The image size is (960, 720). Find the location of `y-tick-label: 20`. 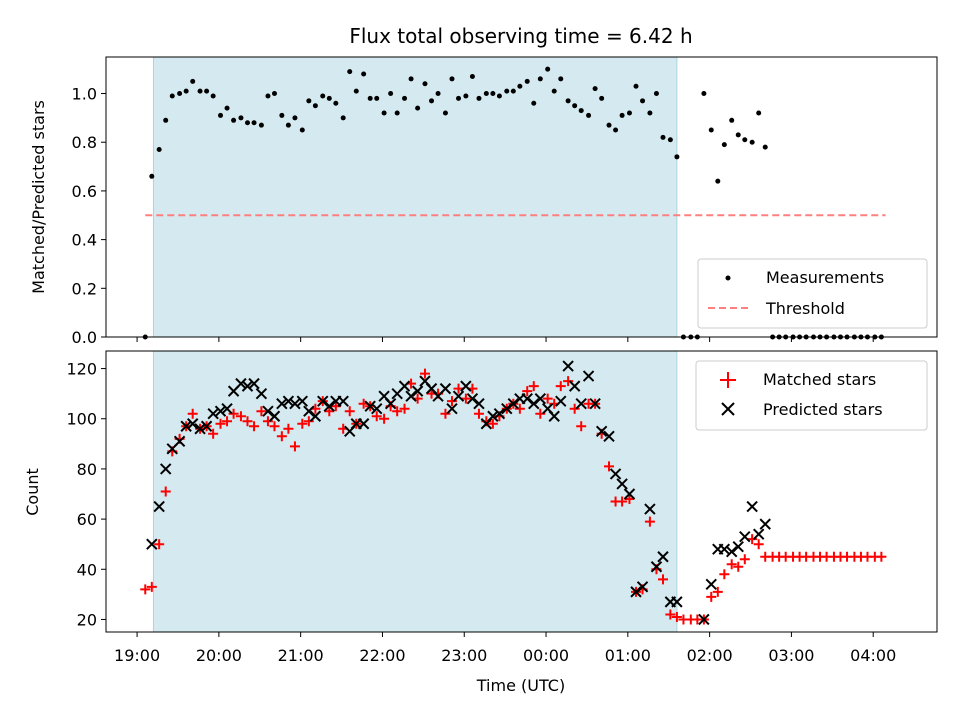

y-tick-label: 20 is located at coordinates (87, 619).